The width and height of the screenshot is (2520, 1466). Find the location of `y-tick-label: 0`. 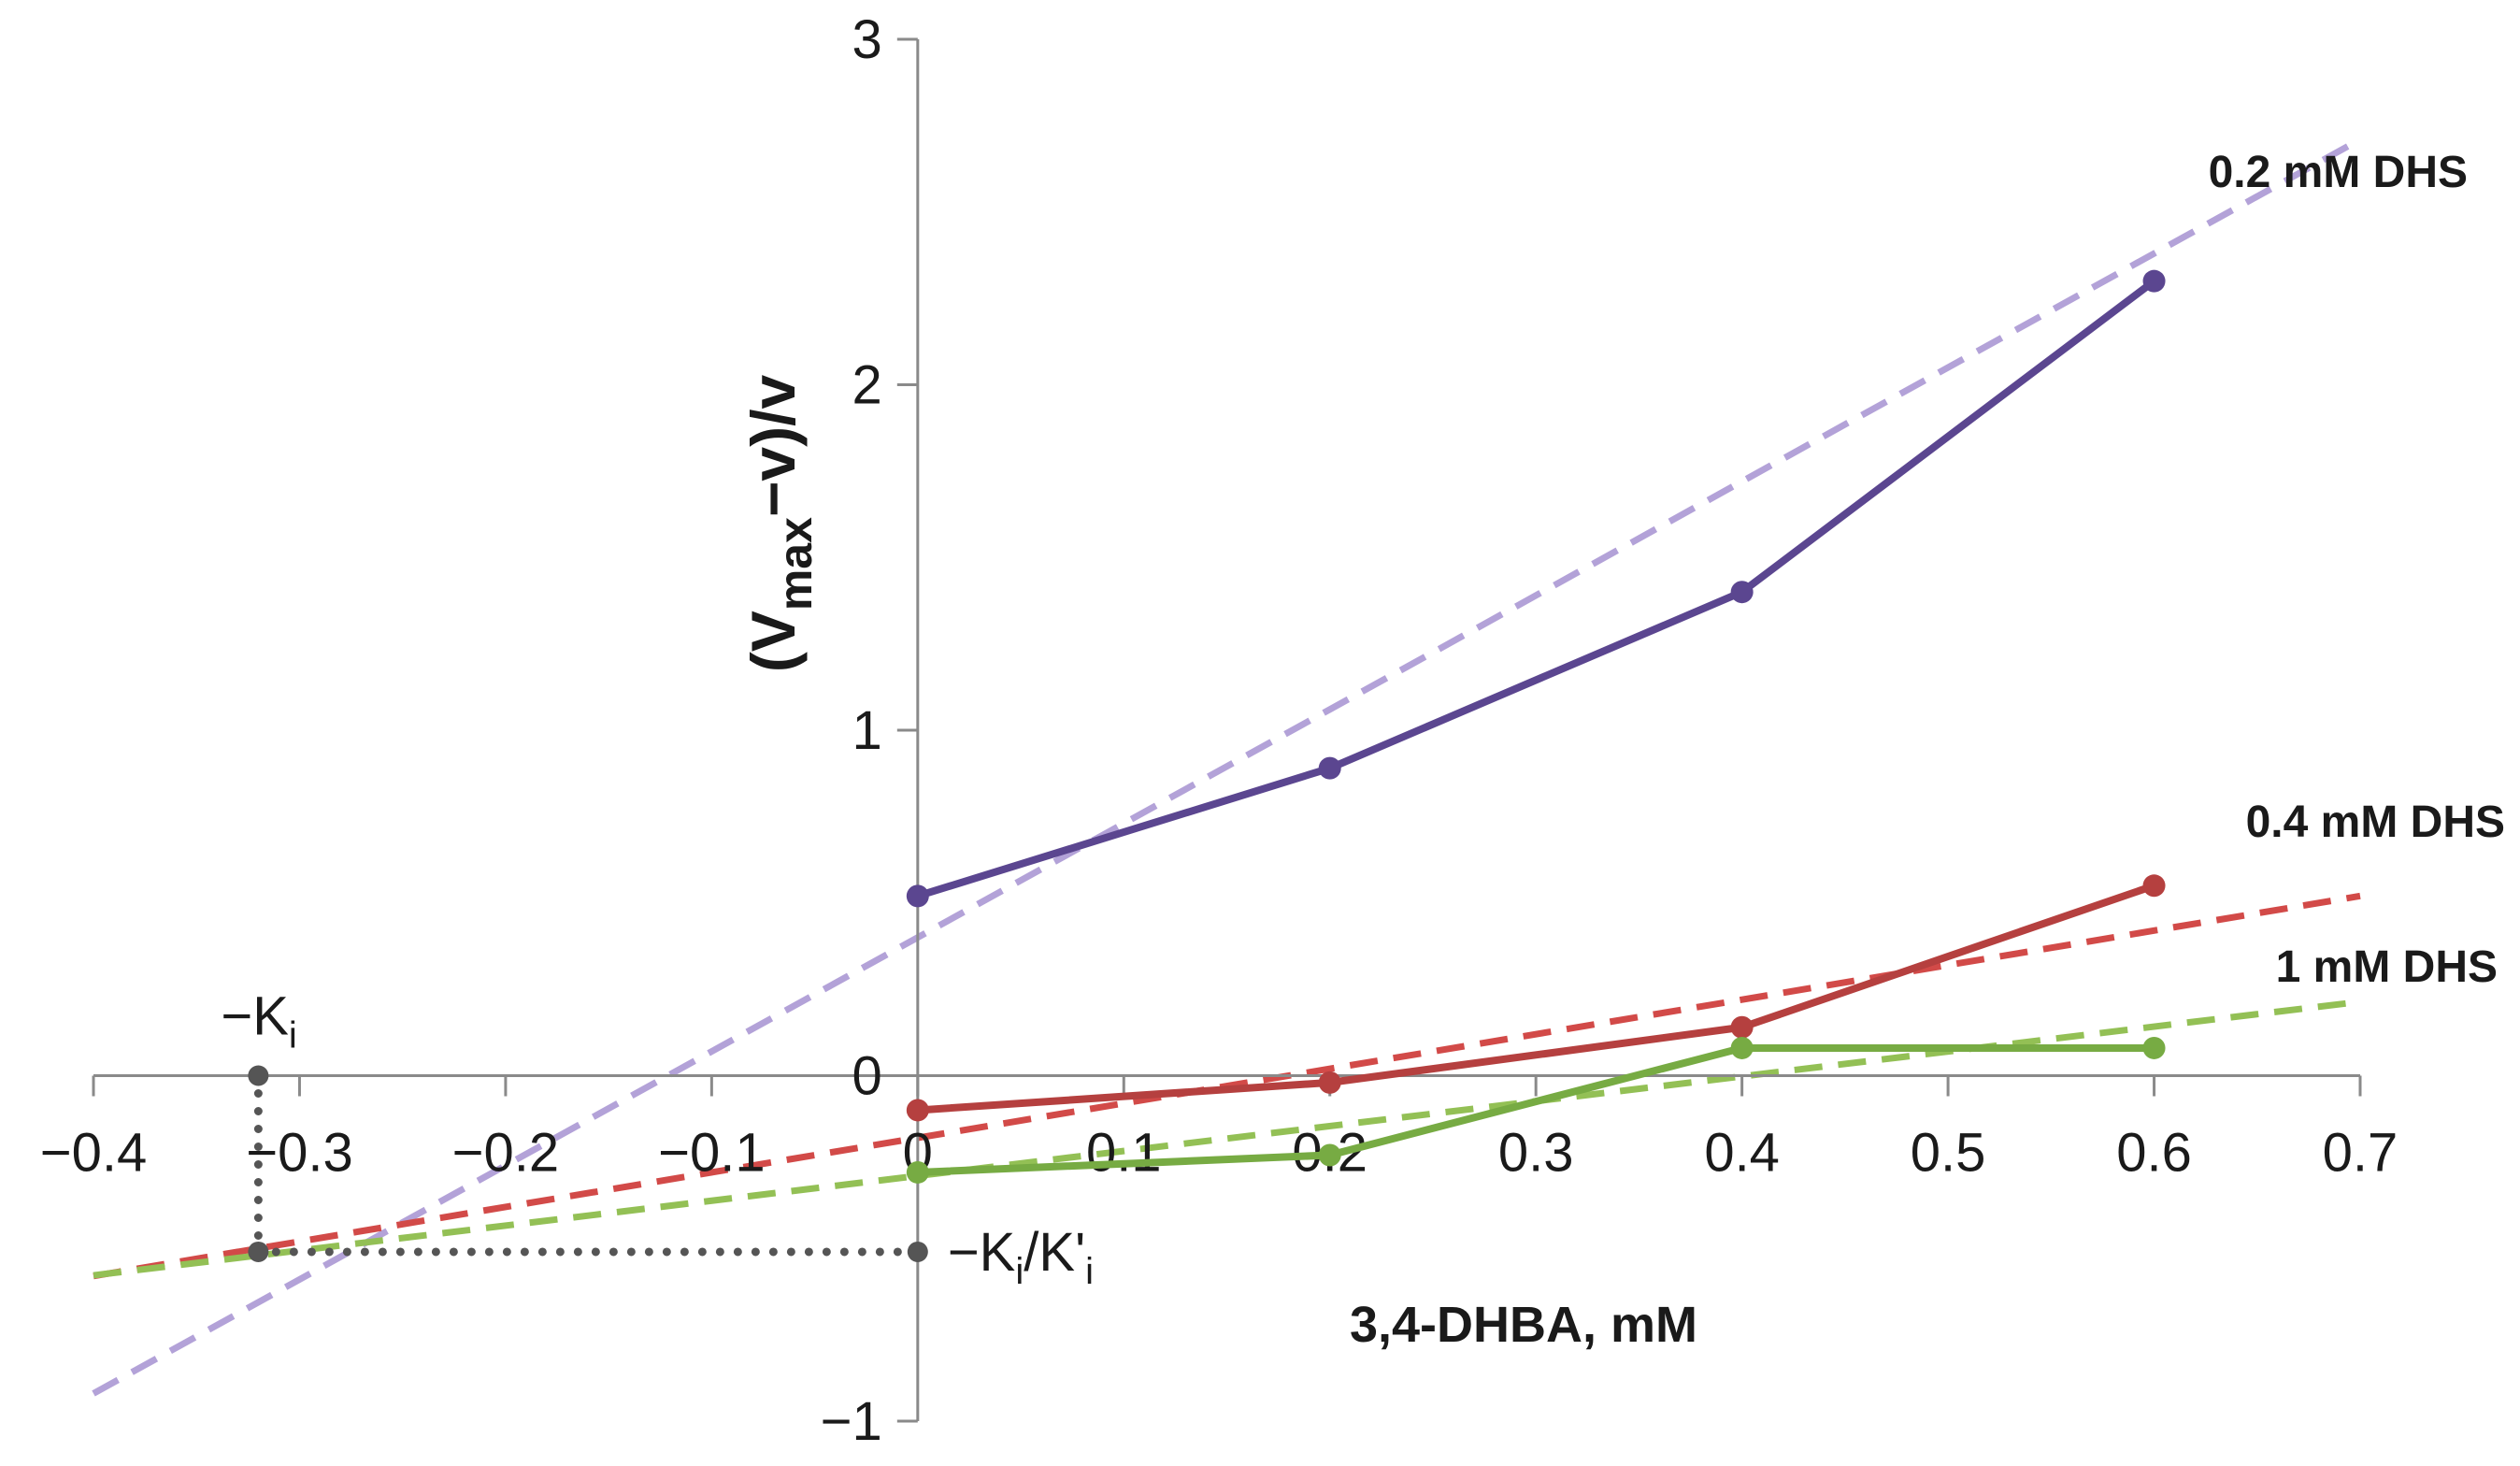

y-tick-label: 0 is located at coordinates (867, 1076).